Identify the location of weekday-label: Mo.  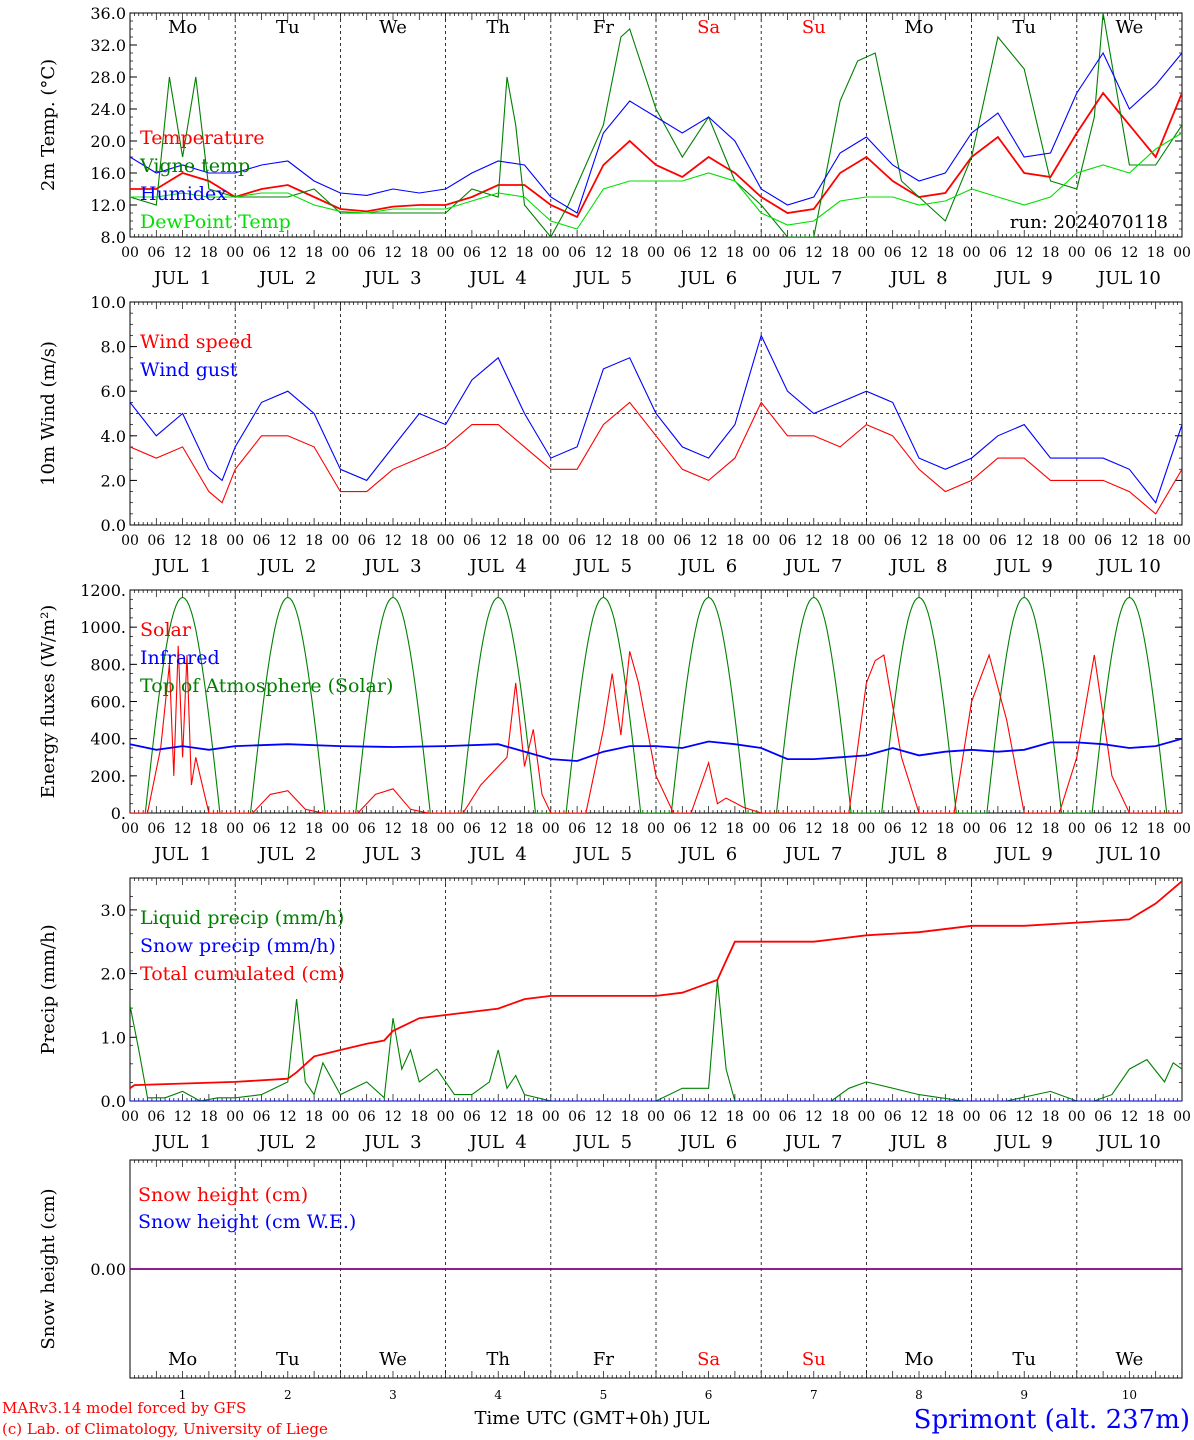
(182, 1359).